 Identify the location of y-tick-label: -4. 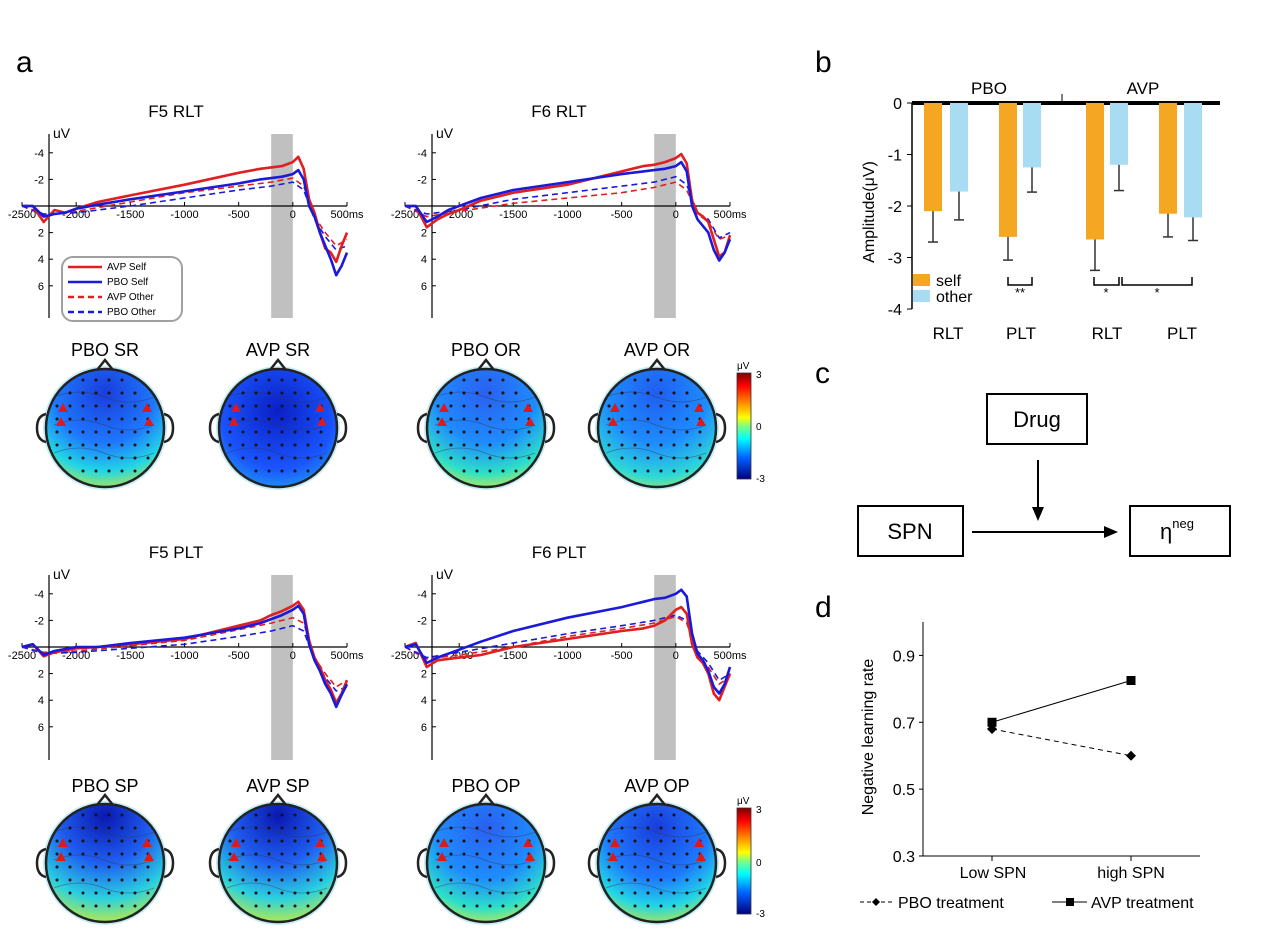
(895, 310).